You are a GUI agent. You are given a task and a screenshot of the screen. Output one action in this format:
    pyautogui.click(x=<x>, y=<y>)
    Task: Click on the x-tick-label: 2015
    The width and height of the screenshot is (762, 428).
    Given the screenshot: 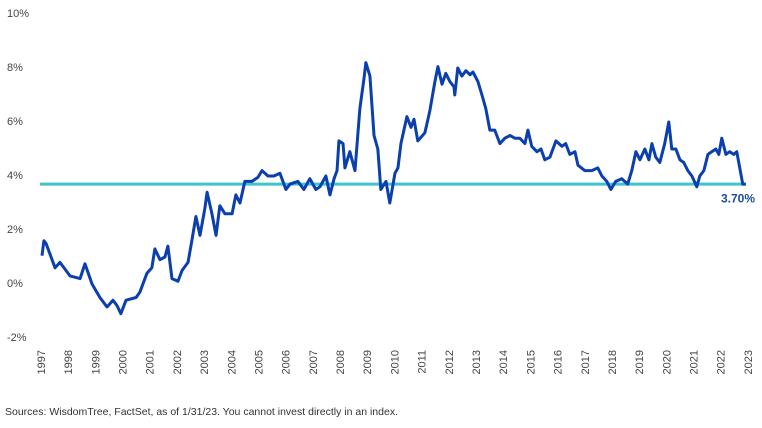 What is the action you would take?
    pyautogui.click(x=531, y=362)
    